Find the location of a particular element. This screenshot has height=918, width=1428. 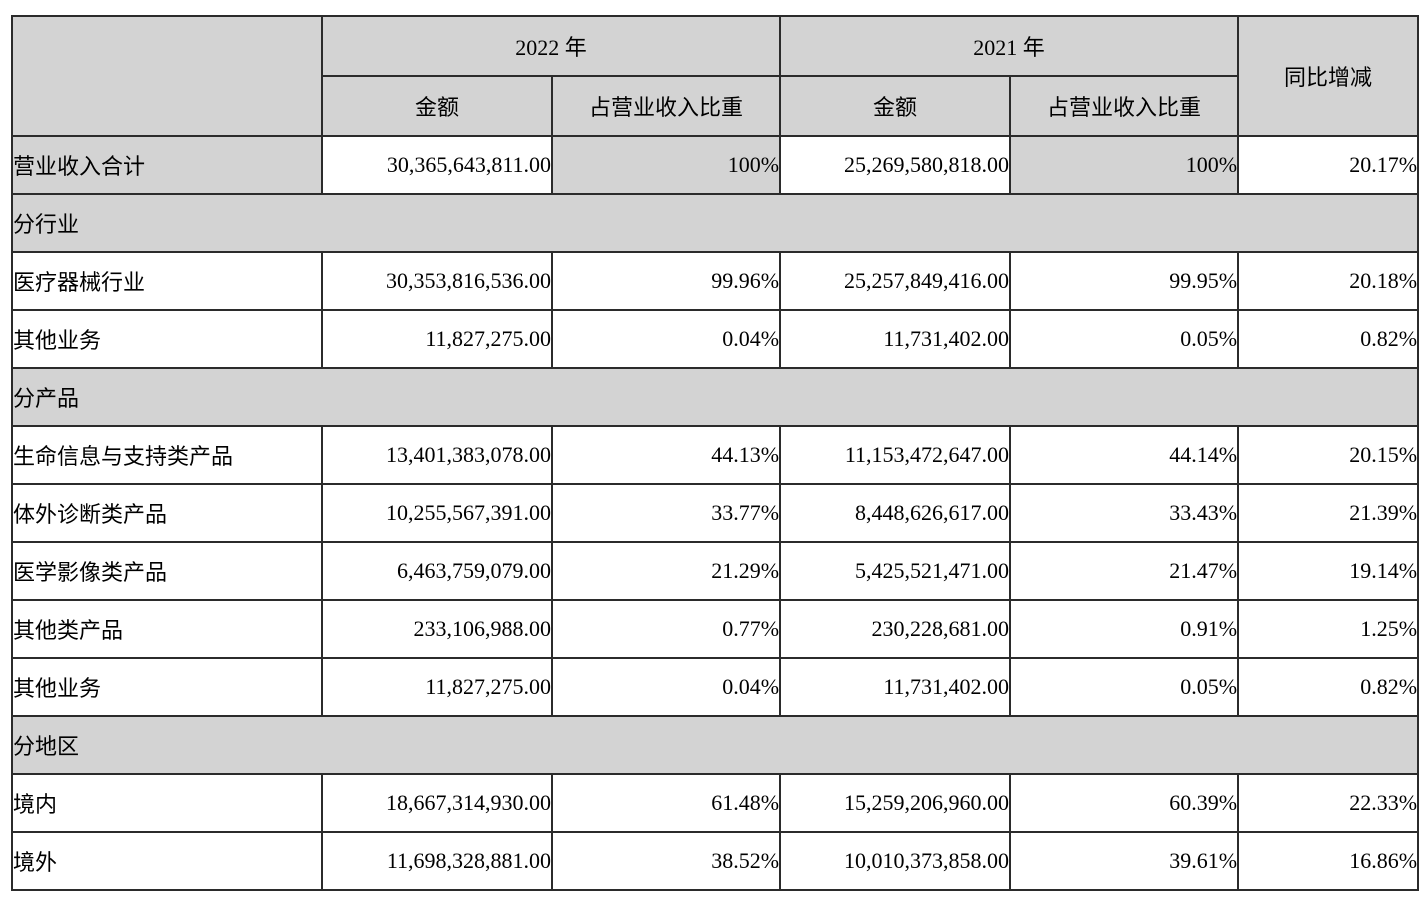

amount-2021-cell: 8,448,626,617.00 is located at coordinates (895, 513).